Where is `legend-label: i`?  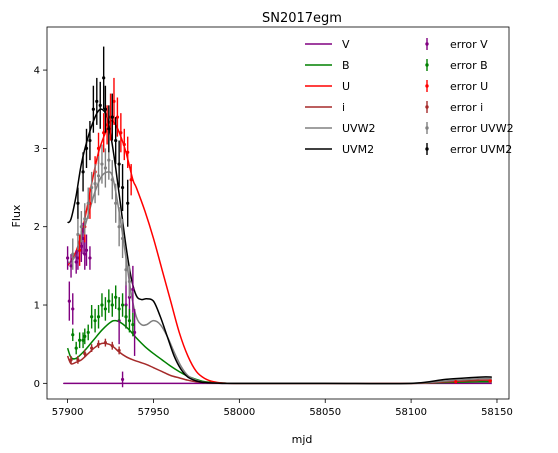
legend-label: i is located at coordinates (343, 107).